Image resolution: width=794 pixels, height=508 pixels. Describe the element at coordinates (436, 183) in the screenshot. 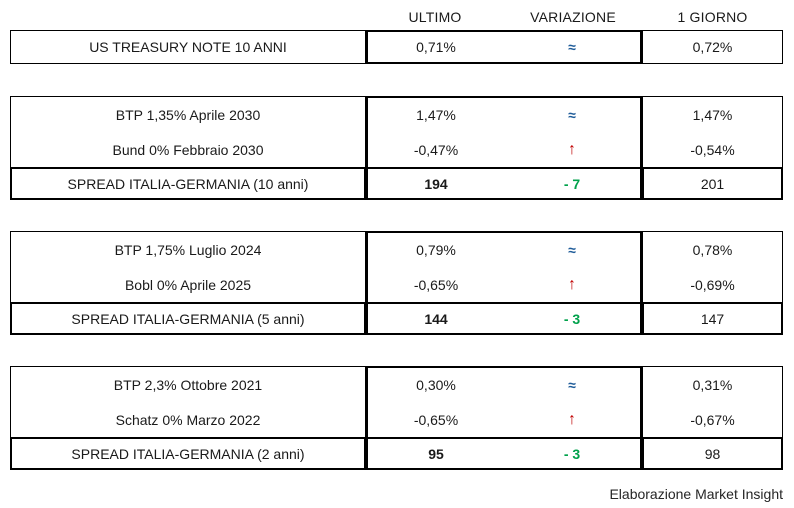

I see `spread-ultimo-value: 194` at that location.